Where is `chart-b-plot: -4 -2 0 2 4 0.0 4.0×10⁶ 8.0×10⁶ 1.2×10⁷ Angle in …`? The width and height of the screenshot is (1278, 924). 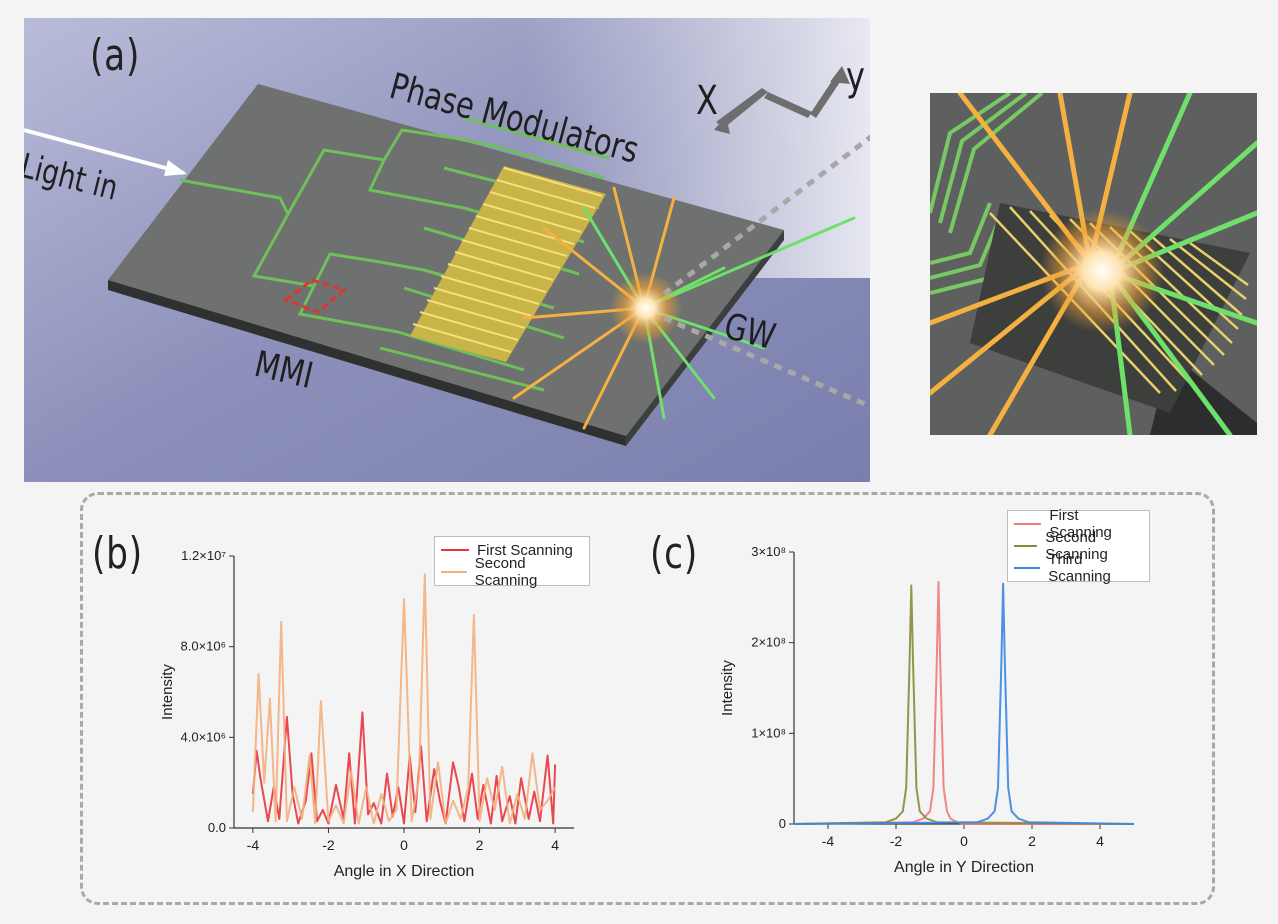 chart-b-plot: -4 -2 0 2 4 0.0 4.0×10⁶ 8.0×10⁶ 1.2×10⁷ Angle in … is located at coordinates (366, 714).